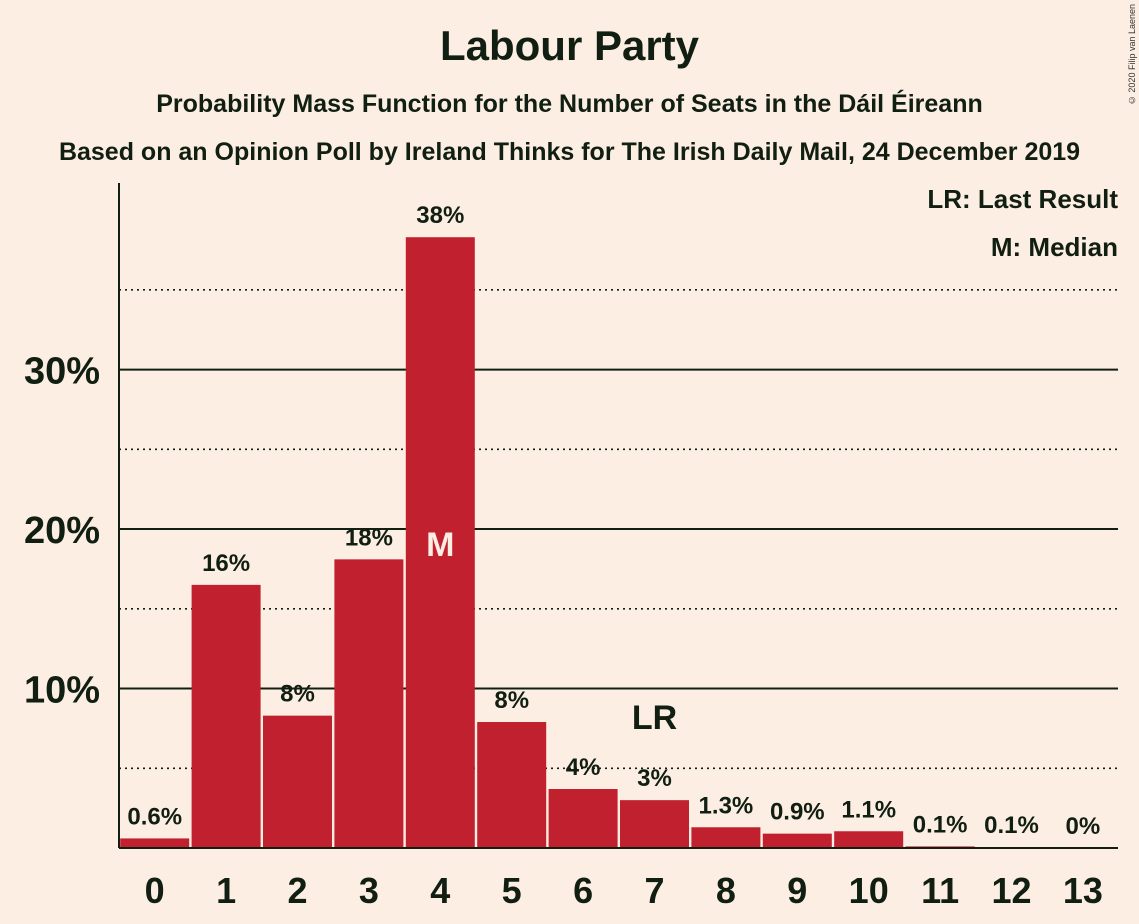  What do you see at coordinates (569, 45) in the screenshot?
I see `chart-title: Labour Party` at bounding box center [569, 45].